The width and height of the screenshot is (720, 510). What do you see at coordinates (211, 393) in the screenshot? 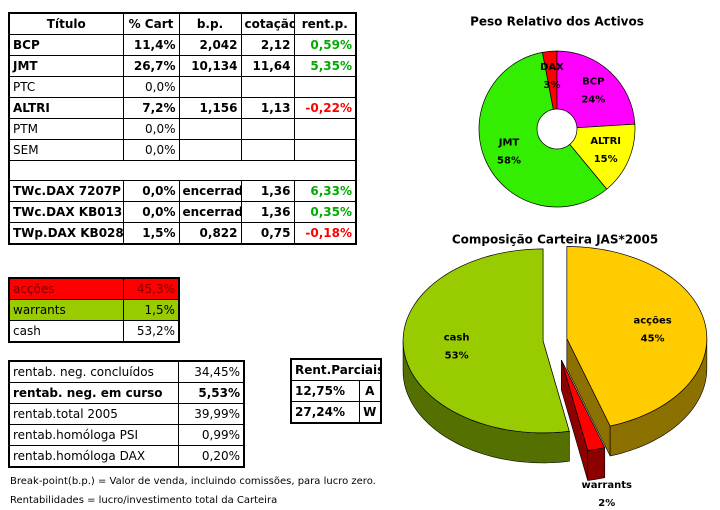
I see `table-cell: 5,53%` at bounding box center [211, 393].